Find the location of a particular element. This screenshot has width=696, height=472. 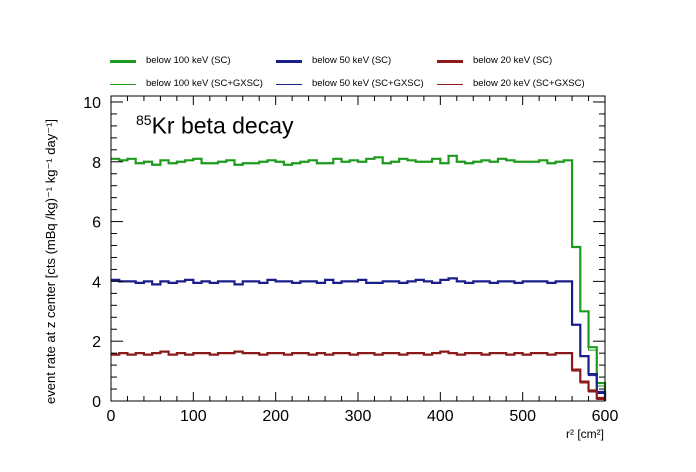

x-tick-label: 600 is located at coordinates (605, 416).